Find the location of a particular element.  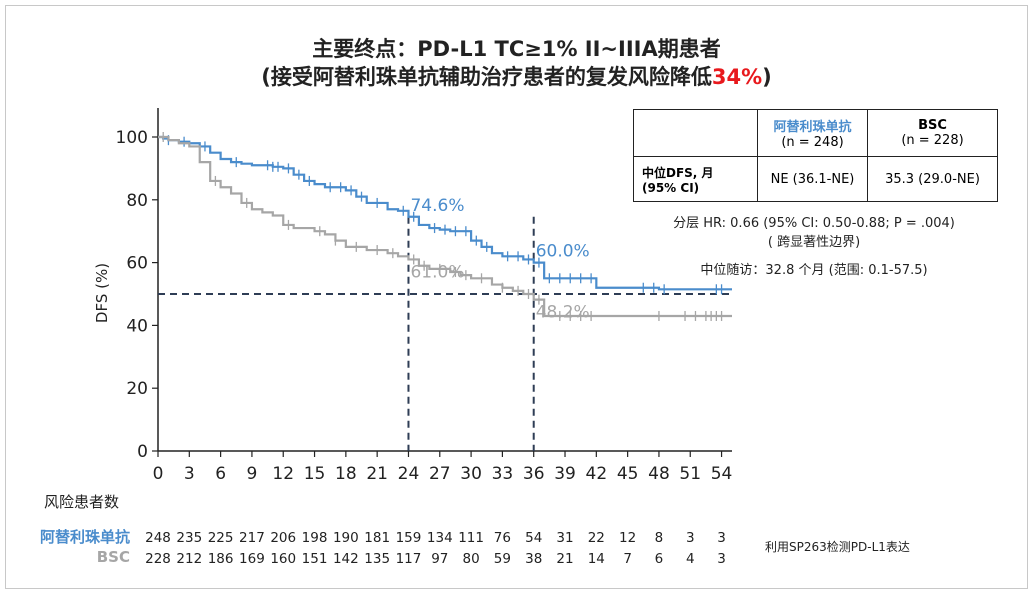

title-line-2: (接受阿替利珠单抗辅助治疗患者的复发风险降低34%) is located at coordinates (516, 76).